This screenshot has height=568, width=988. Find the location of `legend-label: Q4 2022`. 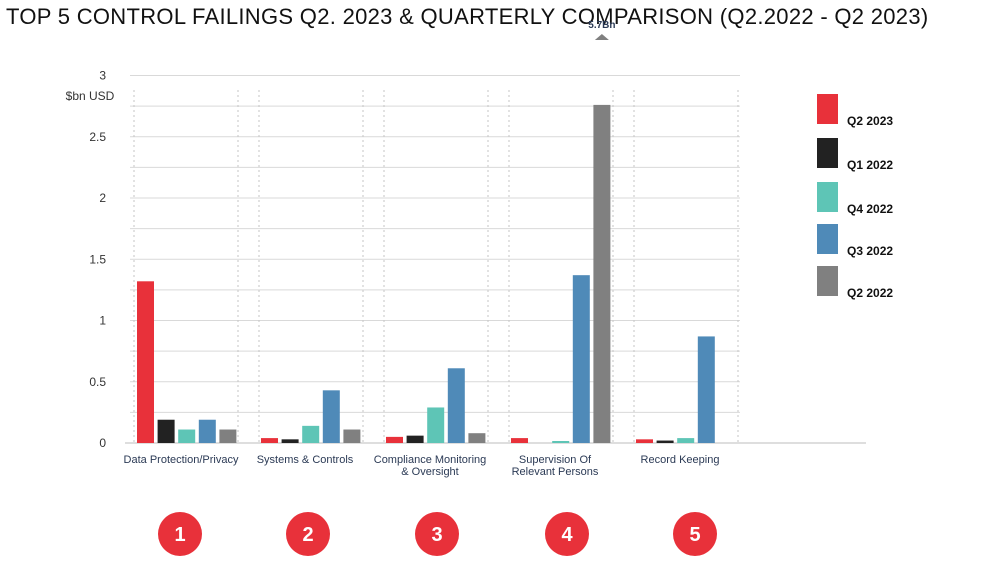

legend-label: Q4 2022 is located at coordinates (870, 209).